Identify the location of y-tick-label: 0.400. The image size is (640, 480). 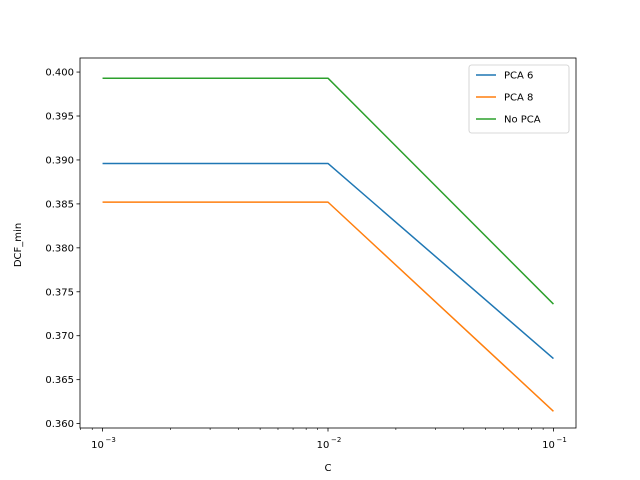
(59, 73).